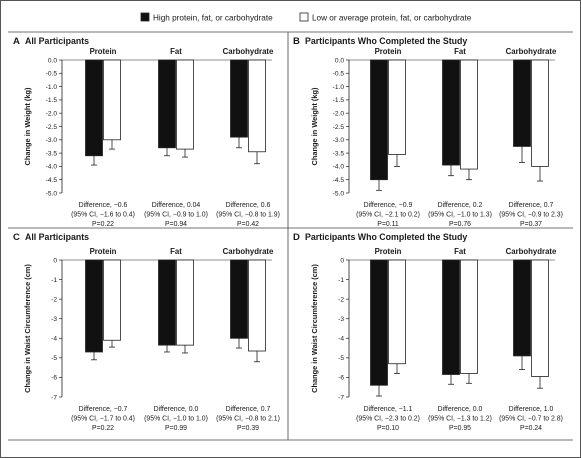  What do you see at coordinates (103, 428) in the screenshot?
I see `difference-annotation: P=0.22` at bounding box center [103, 428].